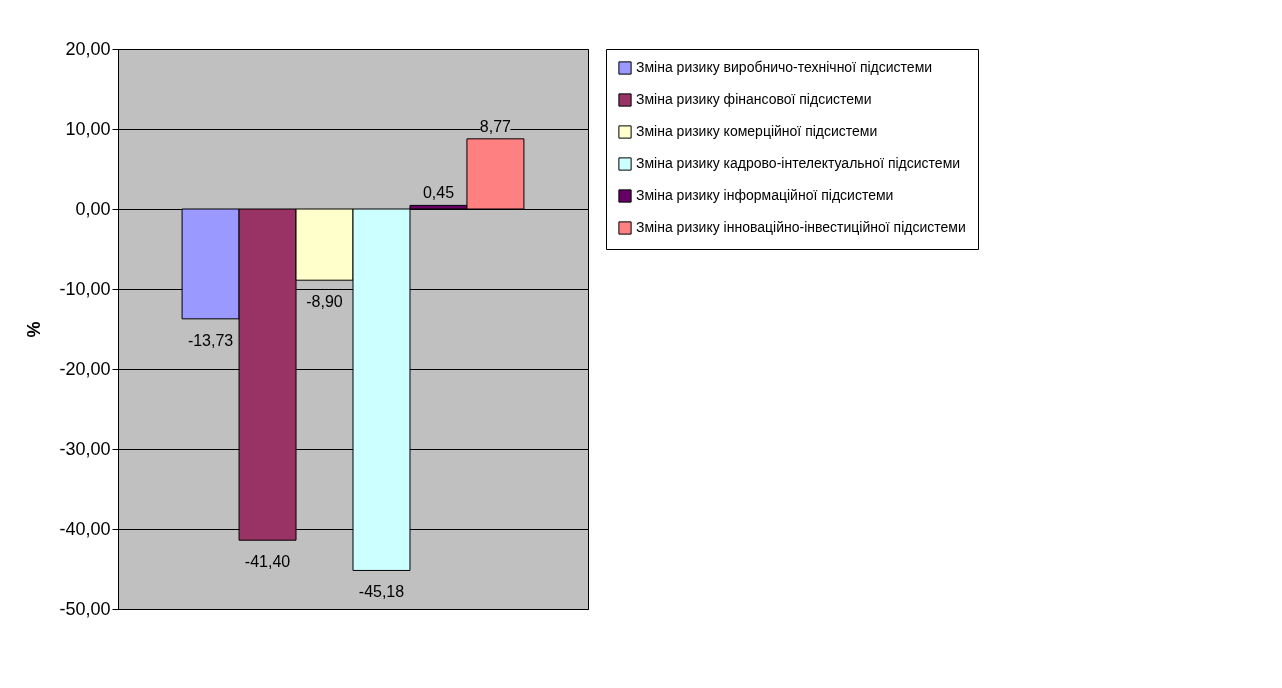  I want to click on y-axis-title: %, so click(34, 329).